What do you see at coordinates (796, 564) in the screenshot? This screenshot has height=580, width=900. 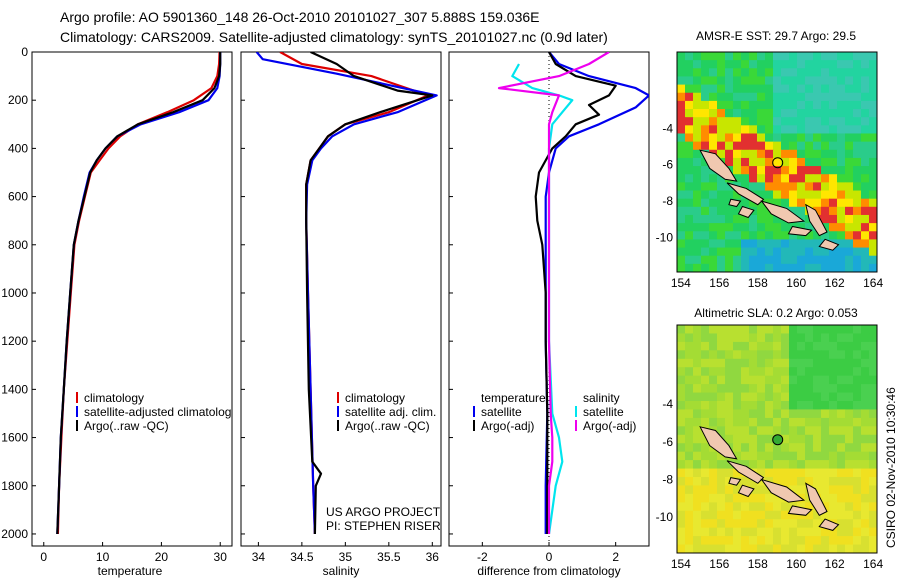 I see `map-x-tick-label: 160` at bounding box center [796, 564].